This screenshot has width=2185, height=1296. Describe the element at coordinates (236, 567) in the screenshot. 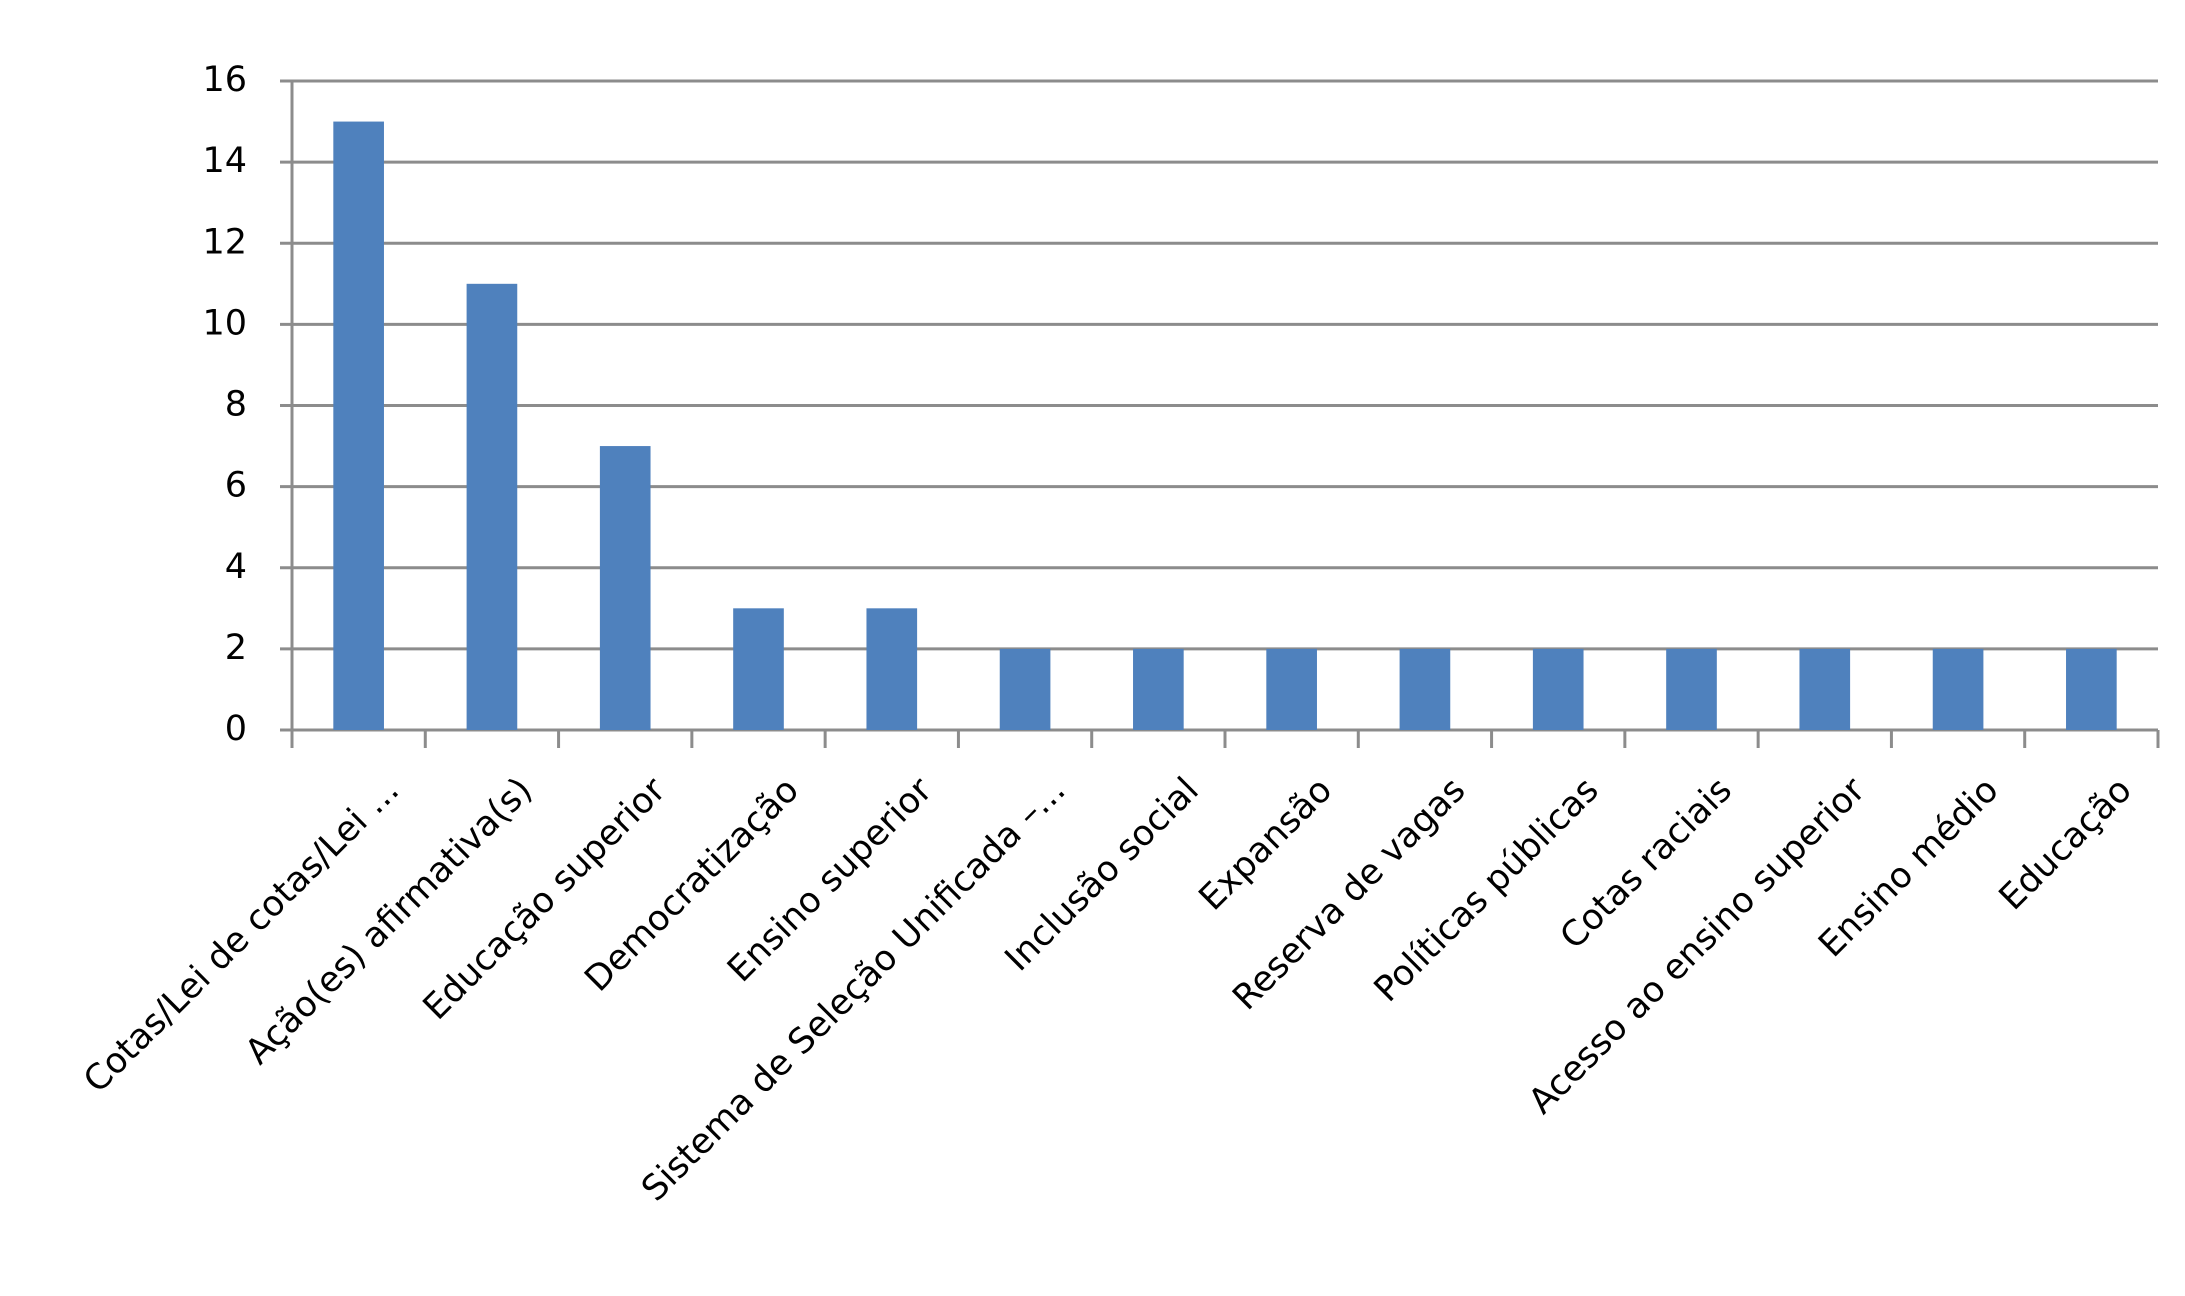

I see `y-tick-label: 4` at that location.